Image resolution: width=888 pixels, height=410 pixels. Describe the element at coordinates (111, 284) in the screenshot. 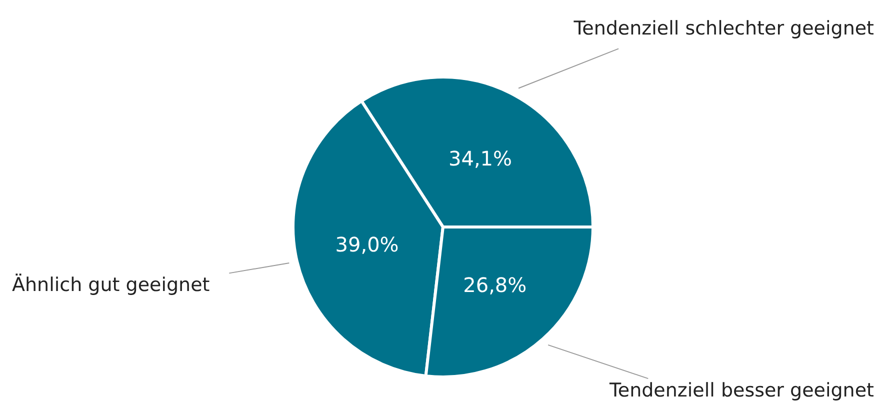

I see `slice-label: Ähnlich gut geeignet` at that location.